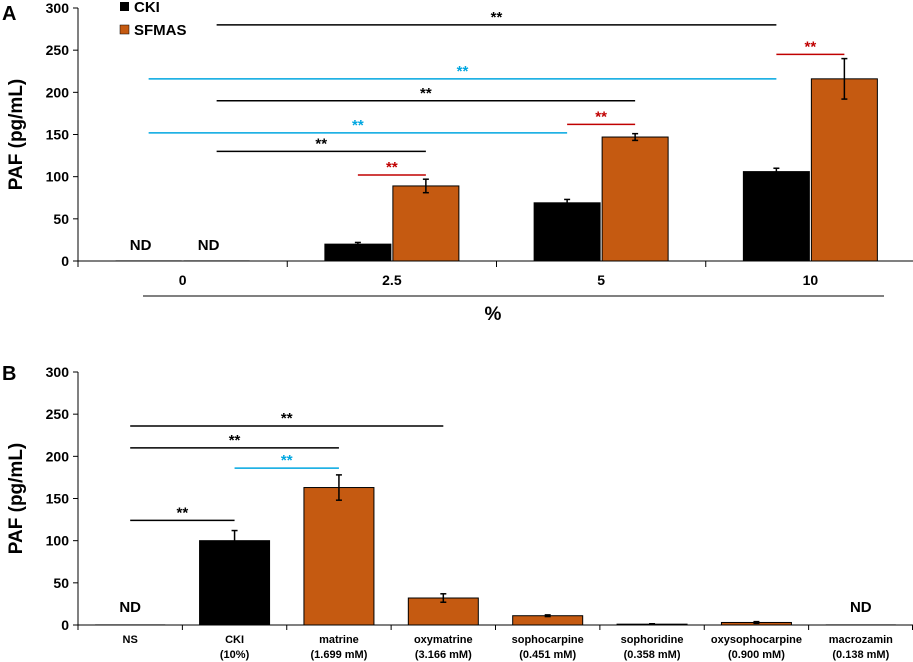  Describe the element at coordinates (235, 655) in the screenshot. I see `x-category-sublabel: (10%)` at that location.